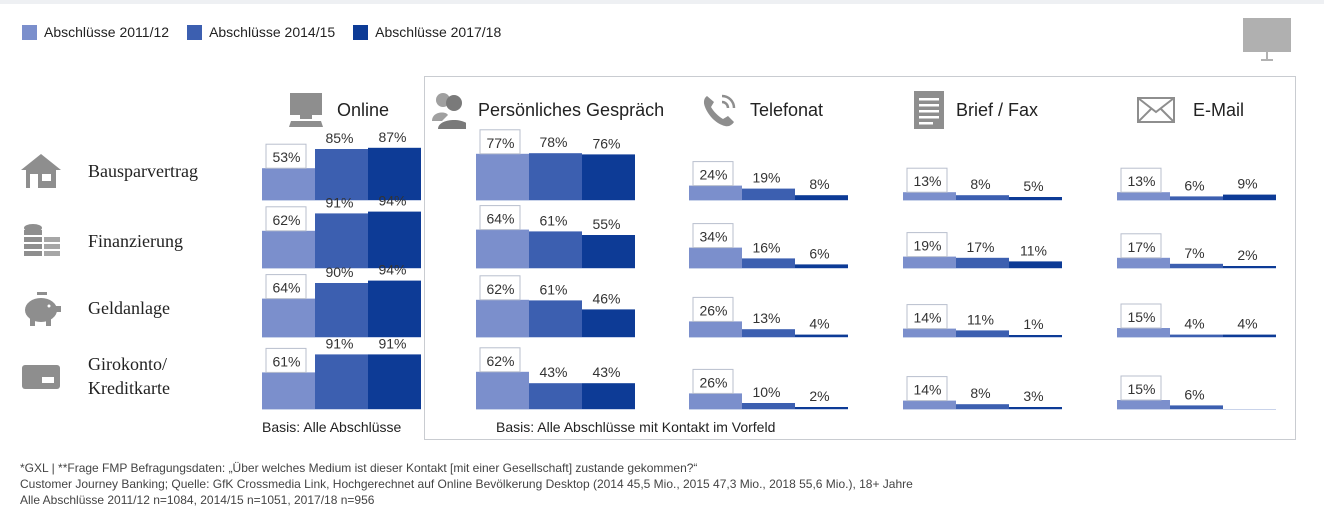  What do you see at coordinates (1194, 324) in the screenshot?
I see `value-label-geldanlage-e-mail-1: 4%` at bounding box center [1194, 324].